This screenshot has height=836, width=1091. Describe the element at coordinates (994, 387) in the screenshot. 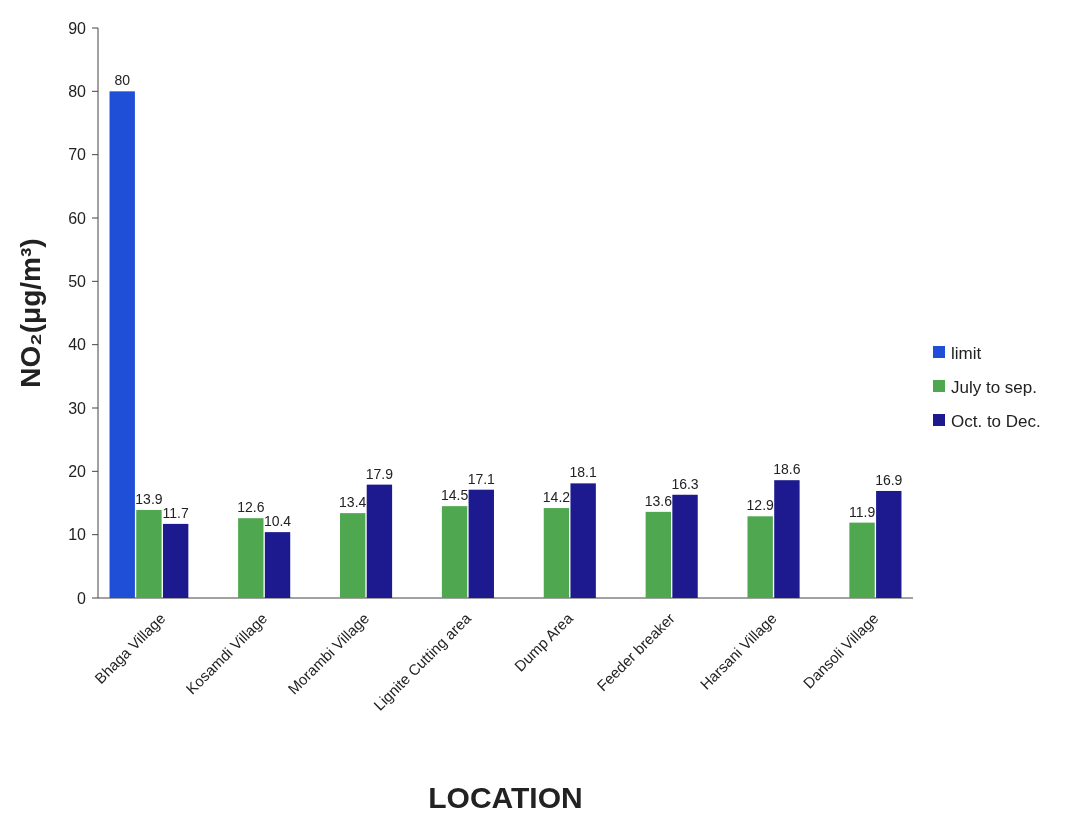

I see `legend-label: July to sep.` at that location.